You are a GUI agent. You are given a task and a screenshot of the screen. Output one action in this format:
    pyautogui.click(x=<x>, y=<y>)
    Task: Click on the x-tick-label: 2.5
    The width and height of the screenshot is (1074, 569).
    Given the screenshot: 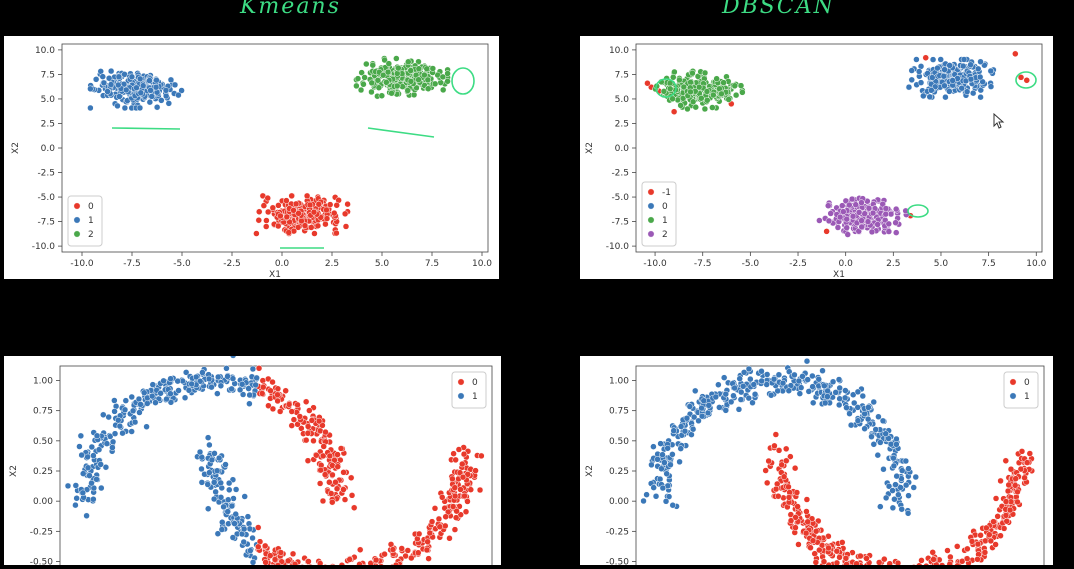 What is the action you would take?
    pyautogui.click(x=332, y=264)
    